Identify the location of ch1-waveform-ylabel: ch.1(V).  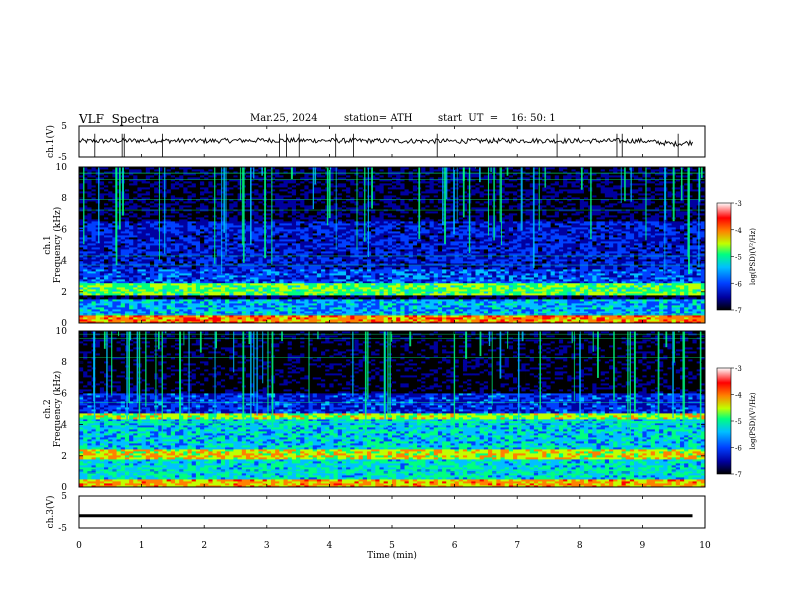
(50, 141).